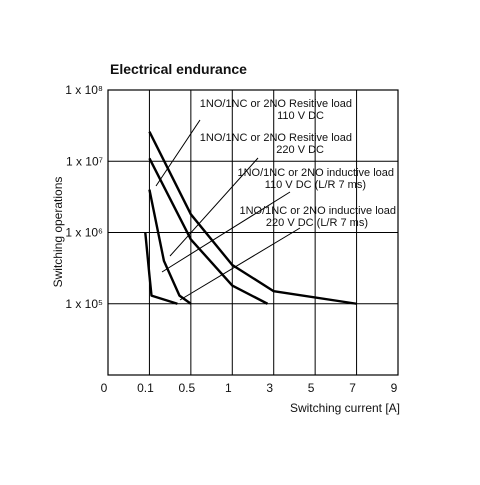  Describe the element at coordinates (84, 90) in the screenshot. I see `y-tick-label: 1 x 10⁸` at that location.